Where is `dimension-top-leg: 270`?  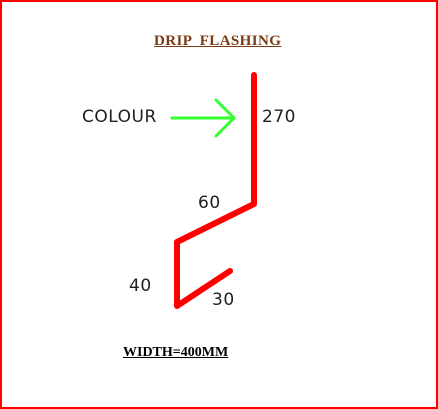
dimension-top-leg: 270 is located at coordinates (279, 117).